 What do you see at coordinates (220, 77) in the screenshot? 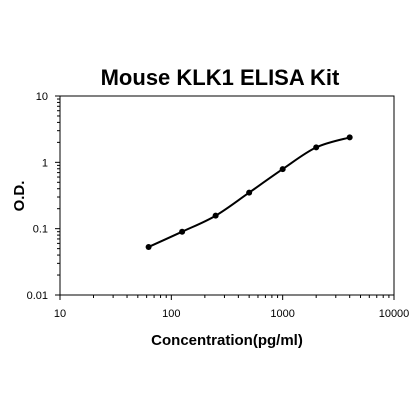
I see `chart-title: Mouse KLK1 ELISA Kit` at bounding box center [220, 77].